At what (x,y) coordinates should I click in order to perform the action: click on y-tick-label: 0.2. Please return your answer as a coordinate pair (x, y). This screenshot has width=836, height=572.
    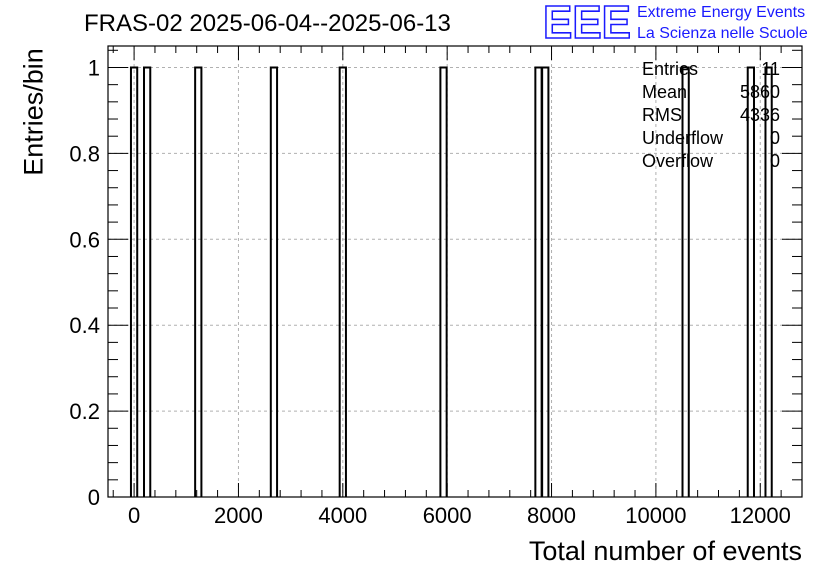
    Looking at the image, I should click on (84, 411).